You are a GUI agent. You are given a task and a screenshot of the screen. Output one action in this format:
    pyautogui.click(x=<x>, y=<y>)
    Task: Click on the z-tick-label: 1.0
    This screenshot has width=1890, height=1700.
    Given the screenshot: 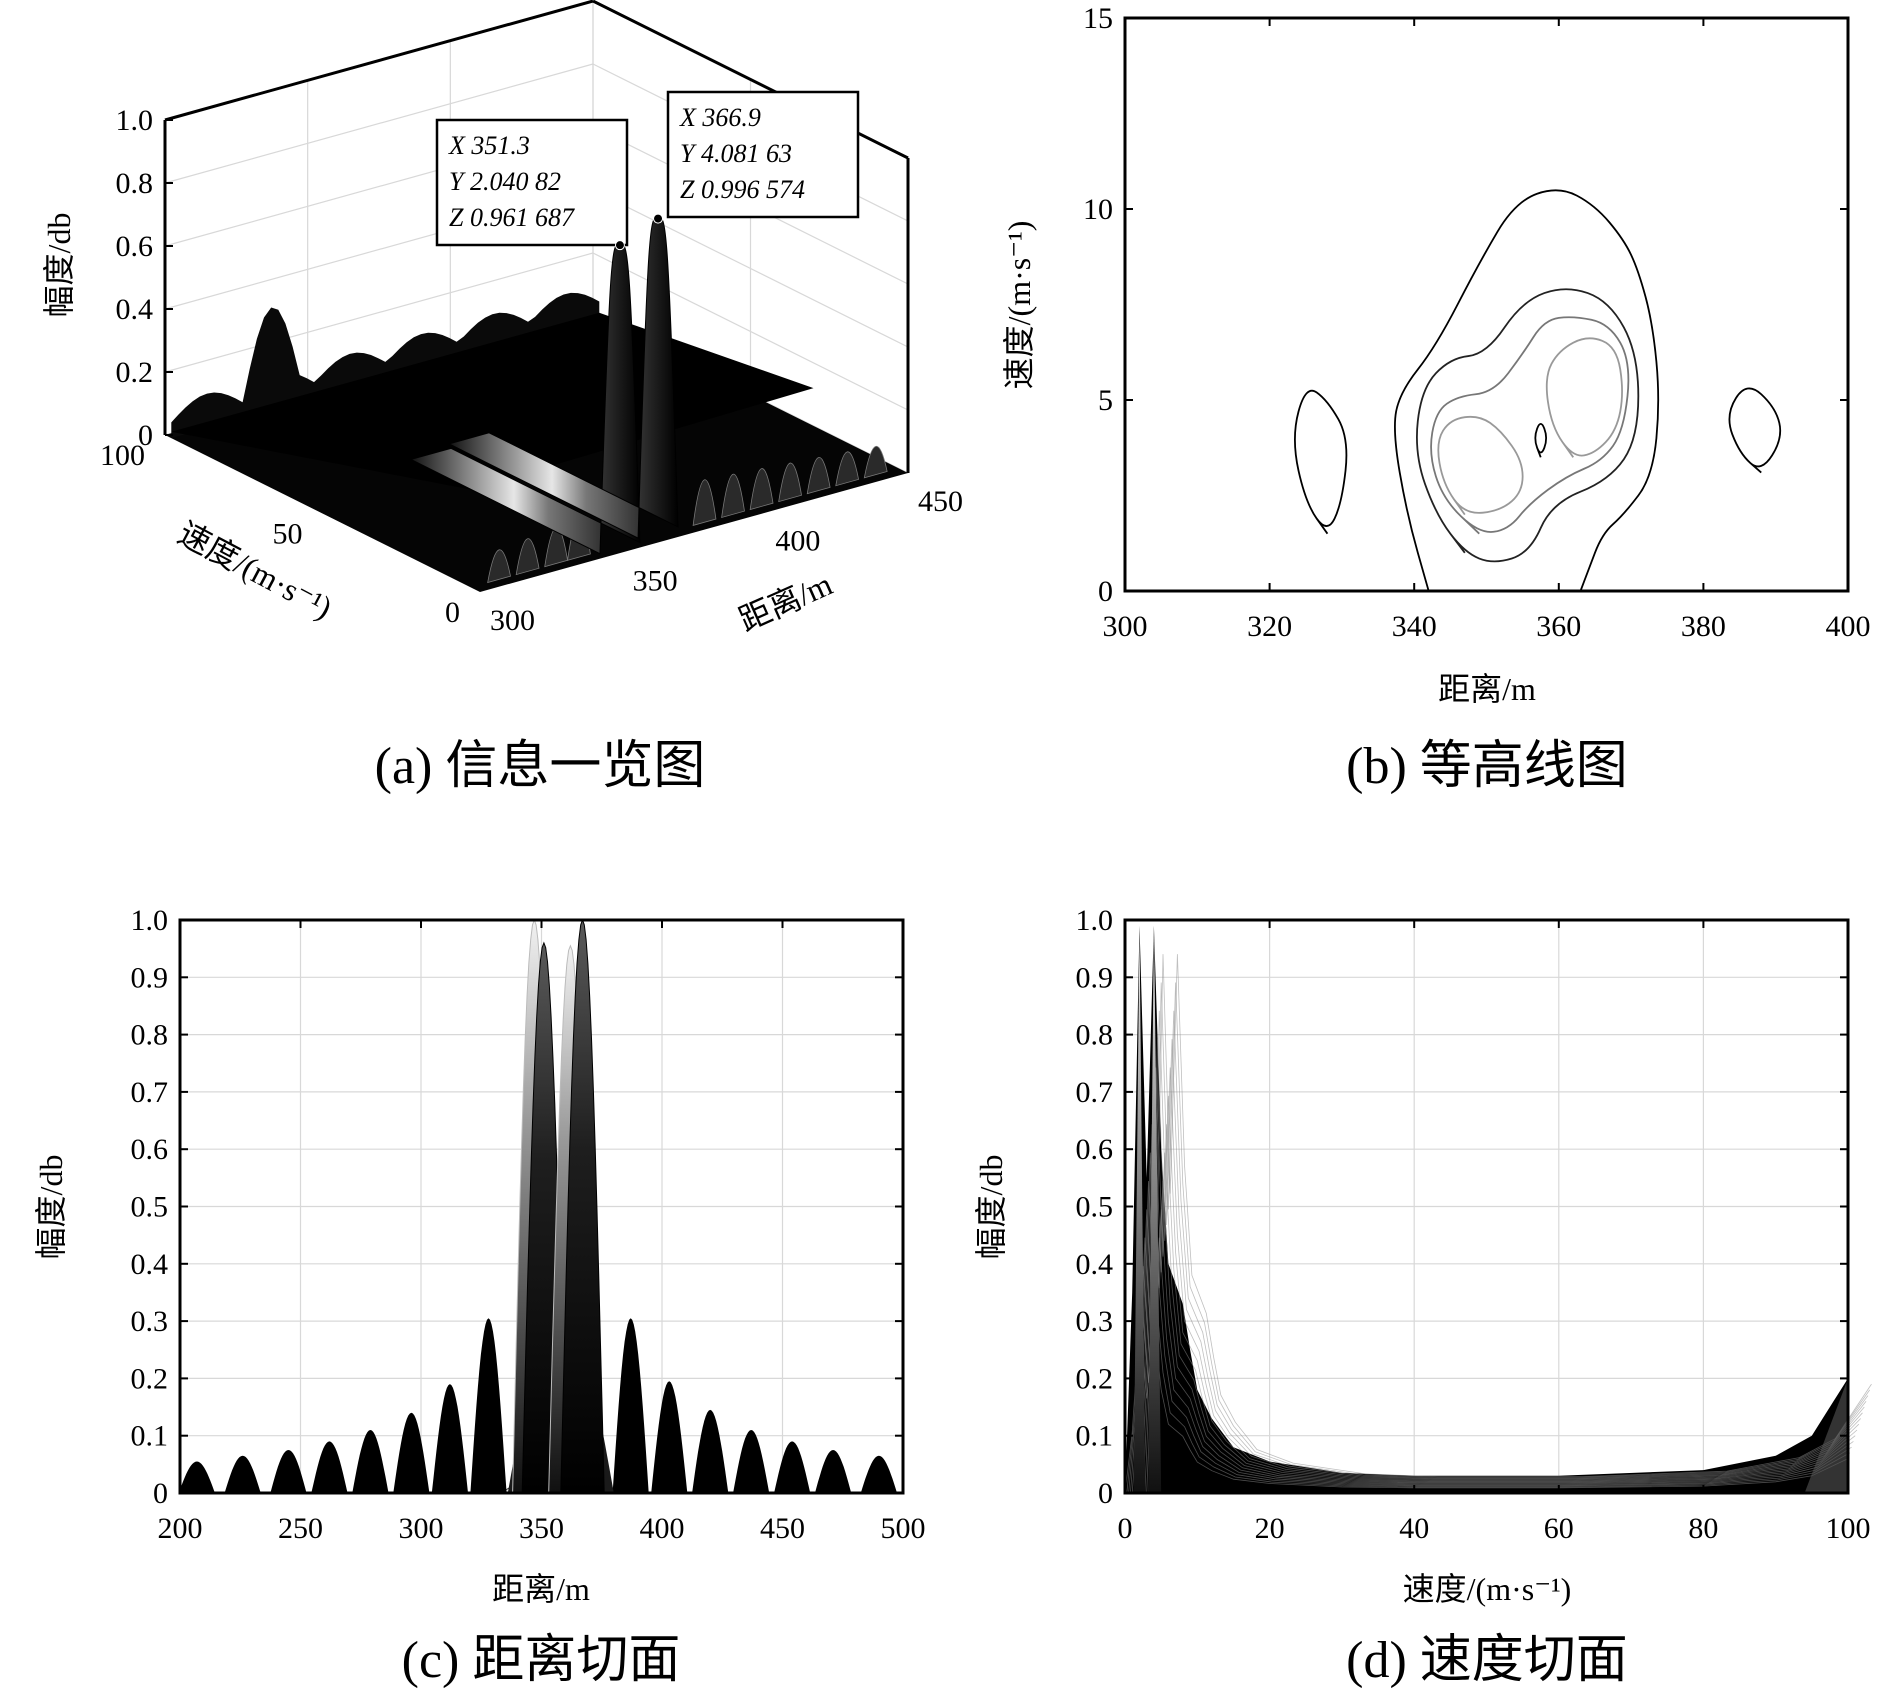 What is the action you would take?
    pyautogui.click(x=135, y=120)
    